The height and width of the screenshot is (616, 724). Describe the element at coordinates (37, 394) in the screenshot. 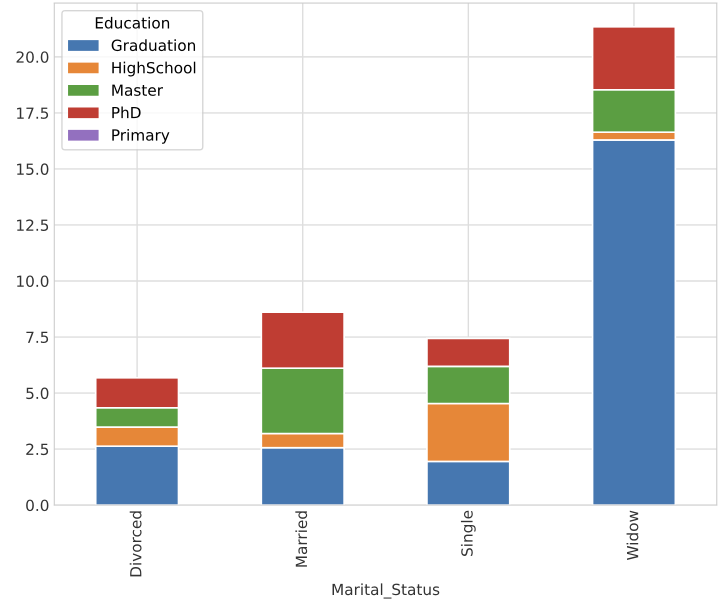

I see `y-tick-label: 5.0` at that location.